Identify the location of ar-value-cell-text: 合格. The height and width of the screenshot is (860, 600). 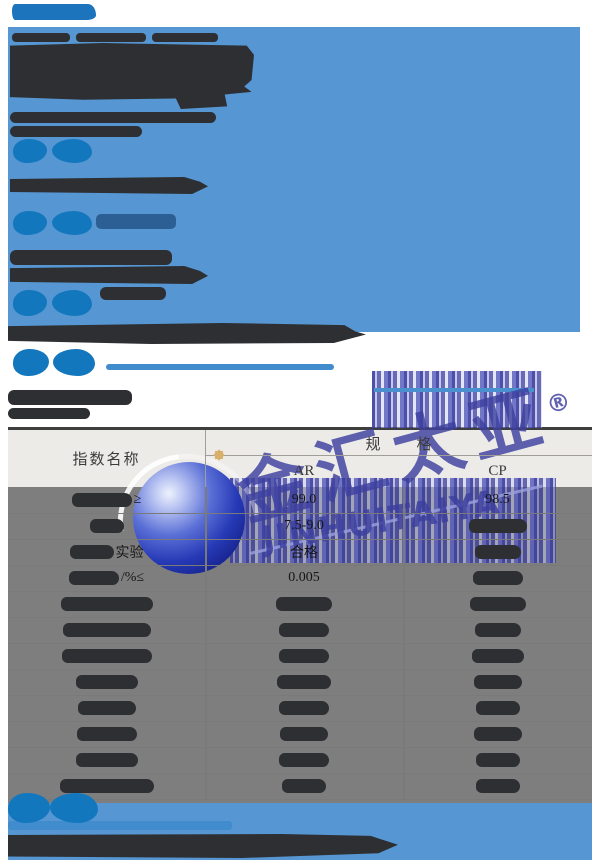
(304, 553).